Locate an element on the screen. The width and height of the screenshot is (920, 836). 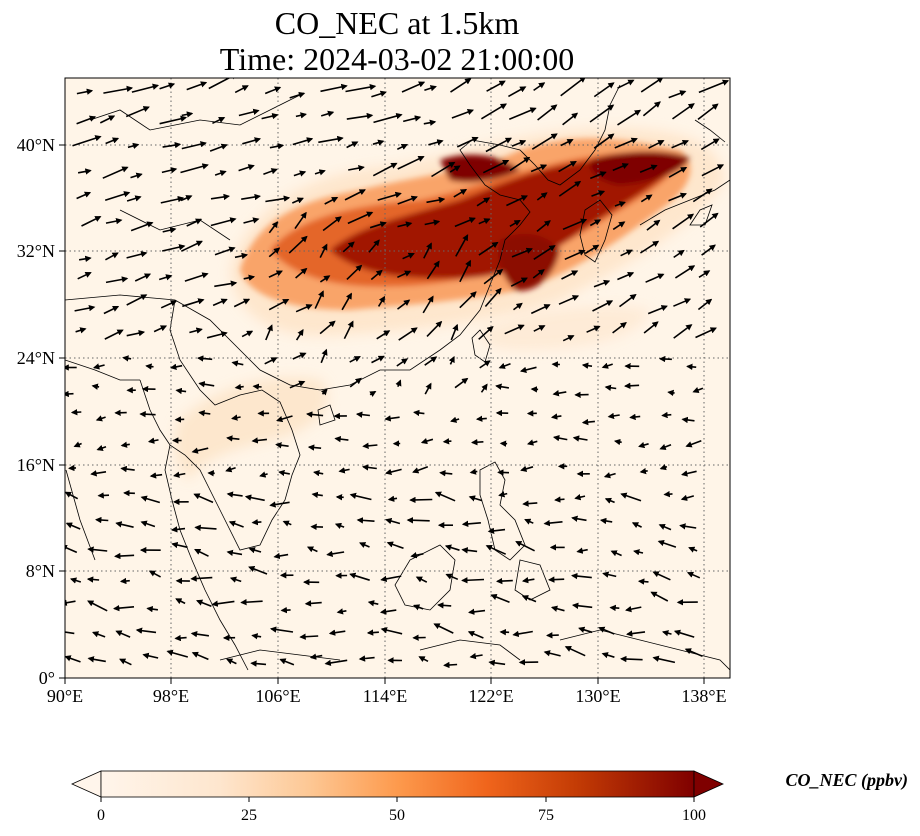
map-title-line2: Time: 2024-03-02 21:00:00 is located at coordinates (397, 59).